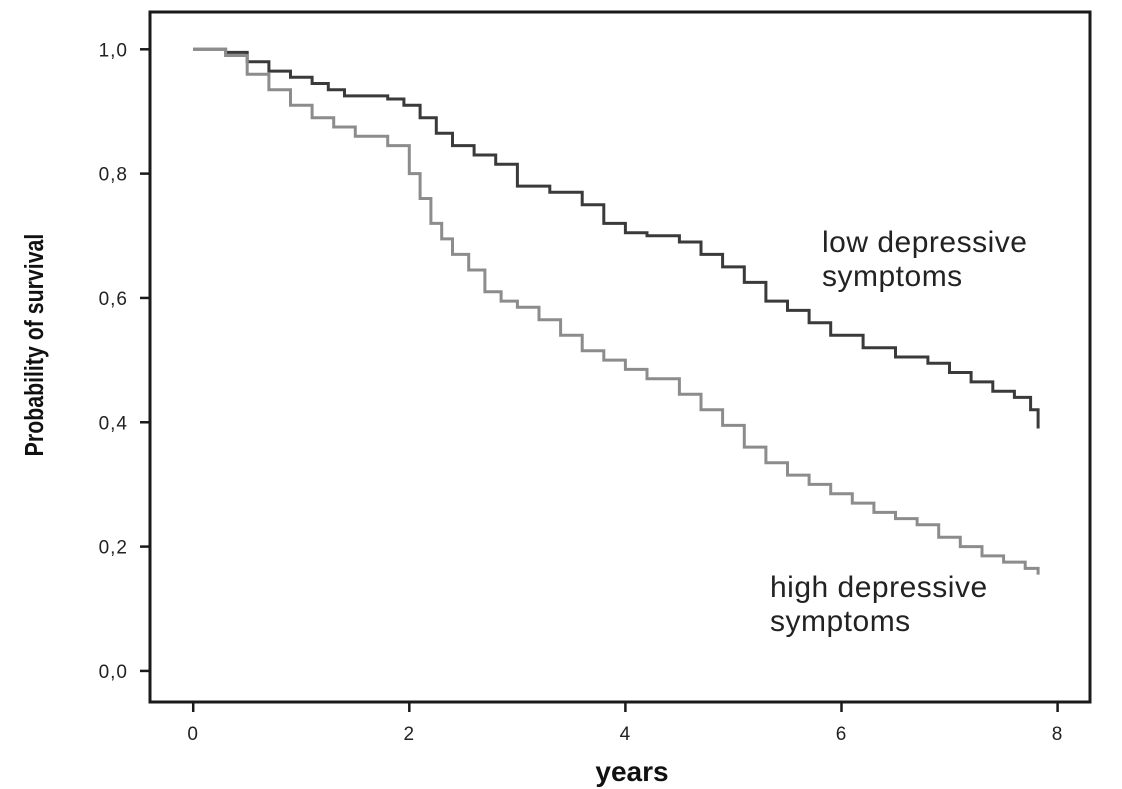  Describe the element at coordinates (626, 734) in the screenshot. I see `x-tick-label: 4` at that location.